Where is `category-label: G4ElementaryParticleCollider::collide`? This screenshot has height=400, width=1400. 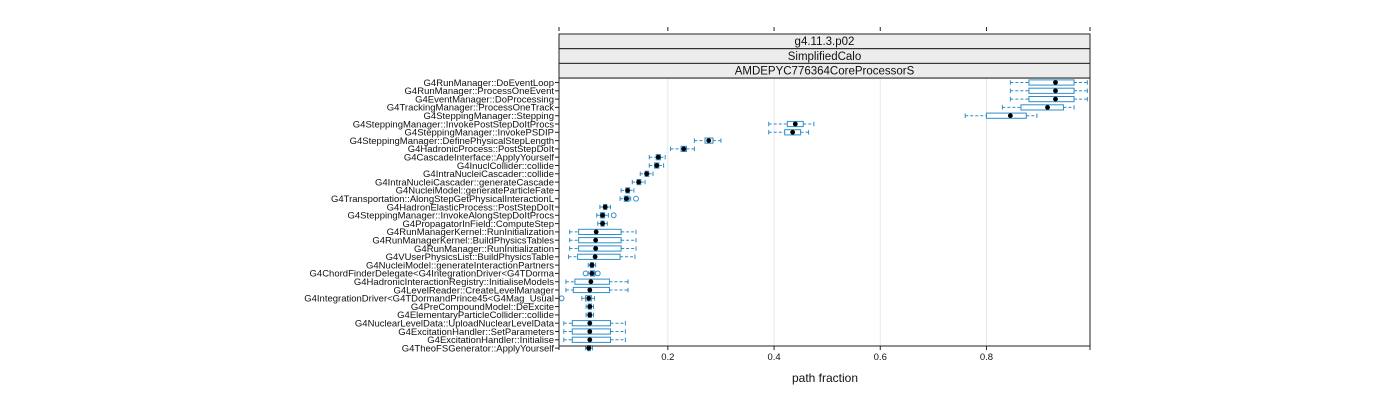
category-label: G4ElementaryParticleCollider::collide is located at coordinates (475, 315).